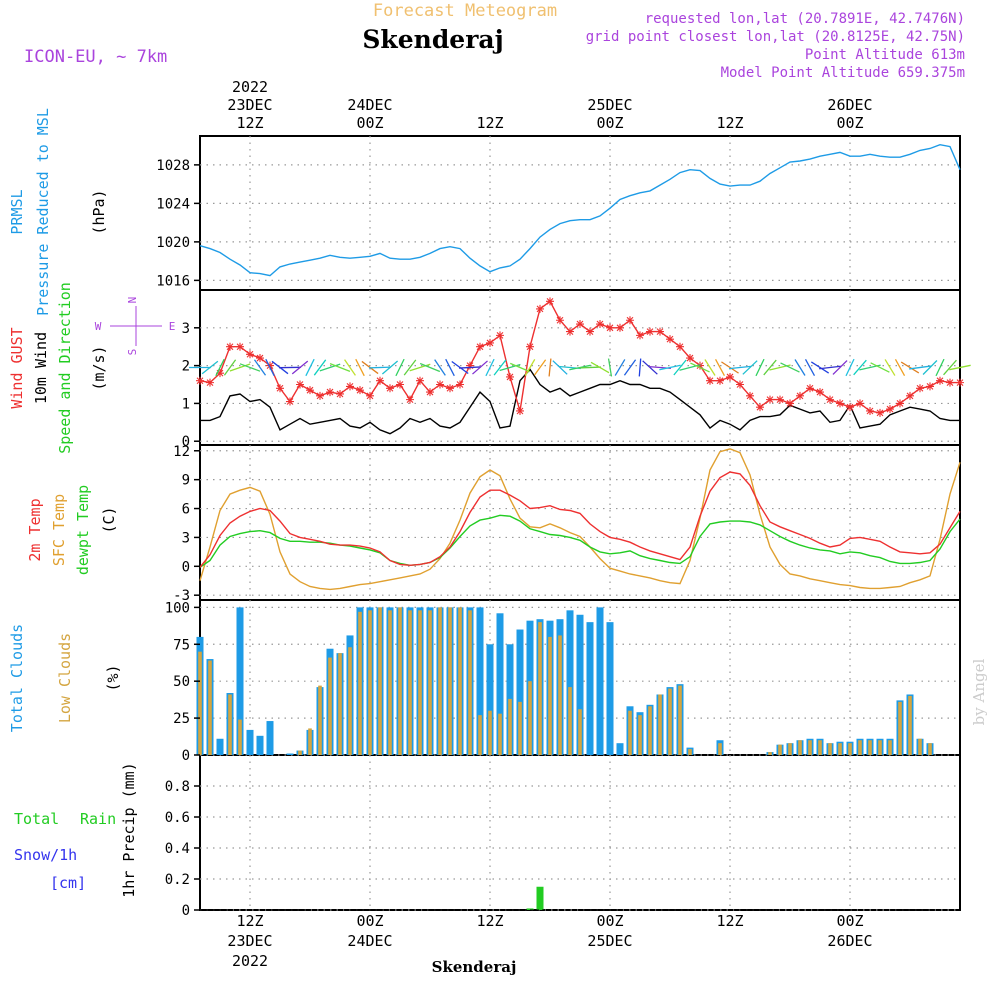 The image size is (1000, 1004). I want to click on precip-label-rain: Rain, so click(98, 819).